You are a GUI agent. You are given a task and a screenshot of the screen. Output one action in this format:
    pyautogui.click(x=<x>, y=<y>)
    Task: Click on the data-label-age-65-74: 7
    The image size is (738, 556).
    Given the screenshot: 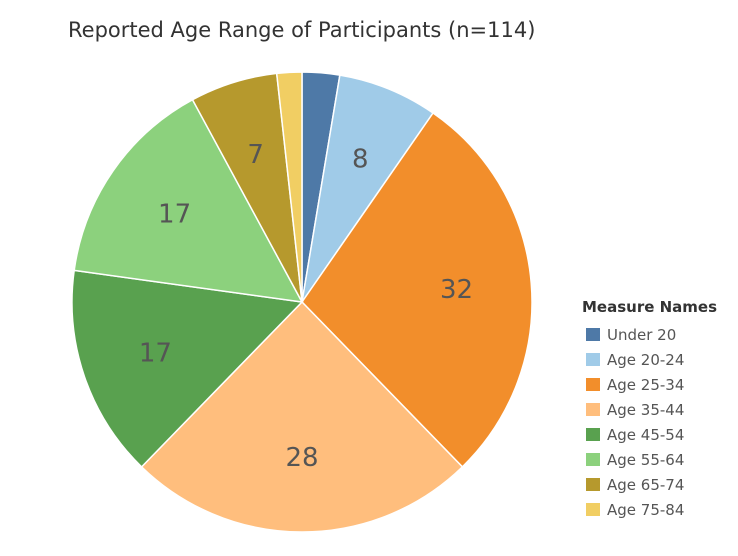 What is the action you would take?
    pyautogui.click(x=255, y=155)
    